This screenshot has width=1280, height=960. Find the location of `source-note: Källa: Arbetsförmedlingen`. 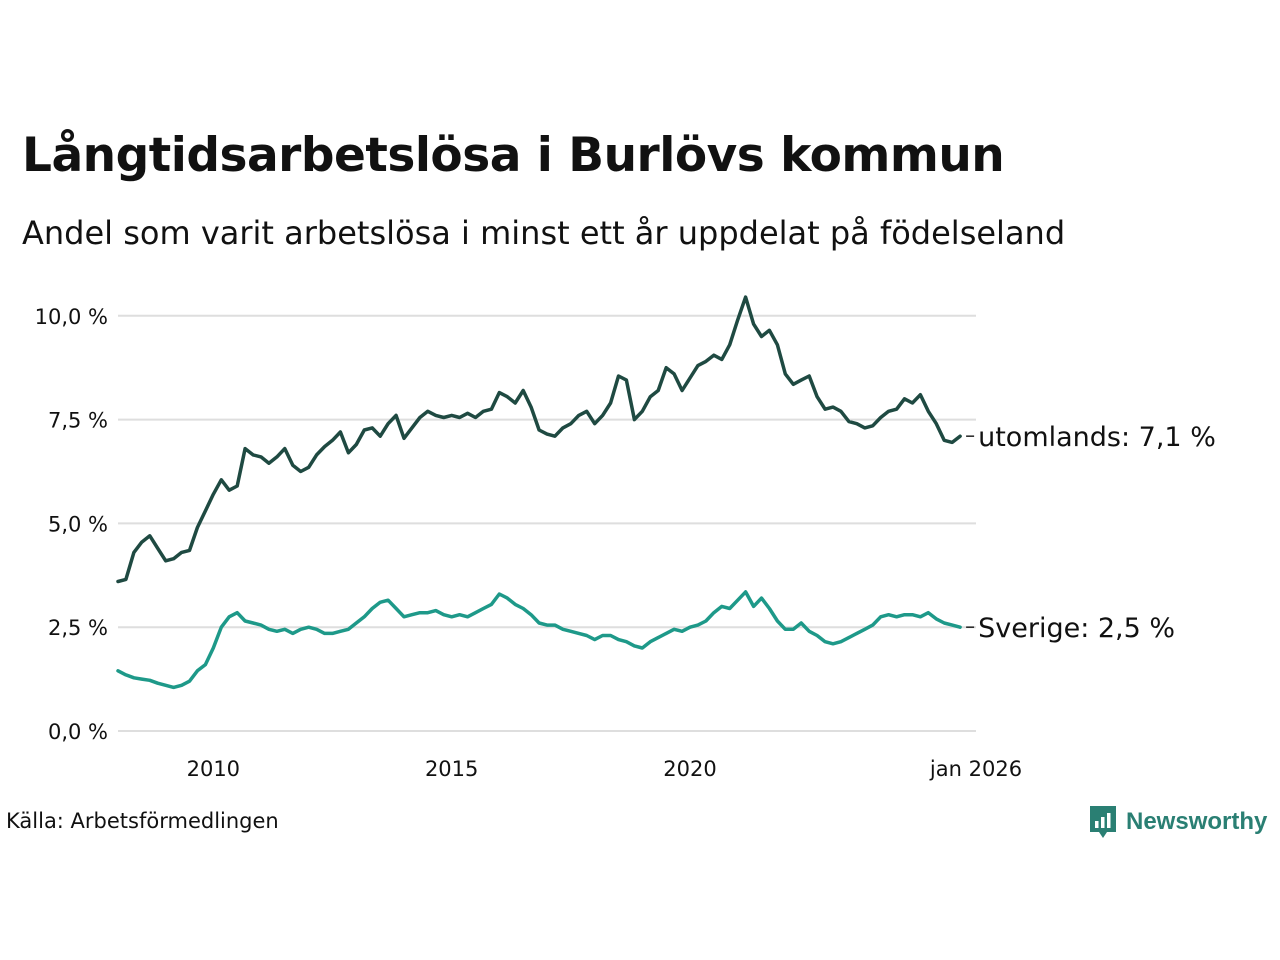

source-note: Källa: Arbetsförmedlingen is located at coordinates (142, 821).